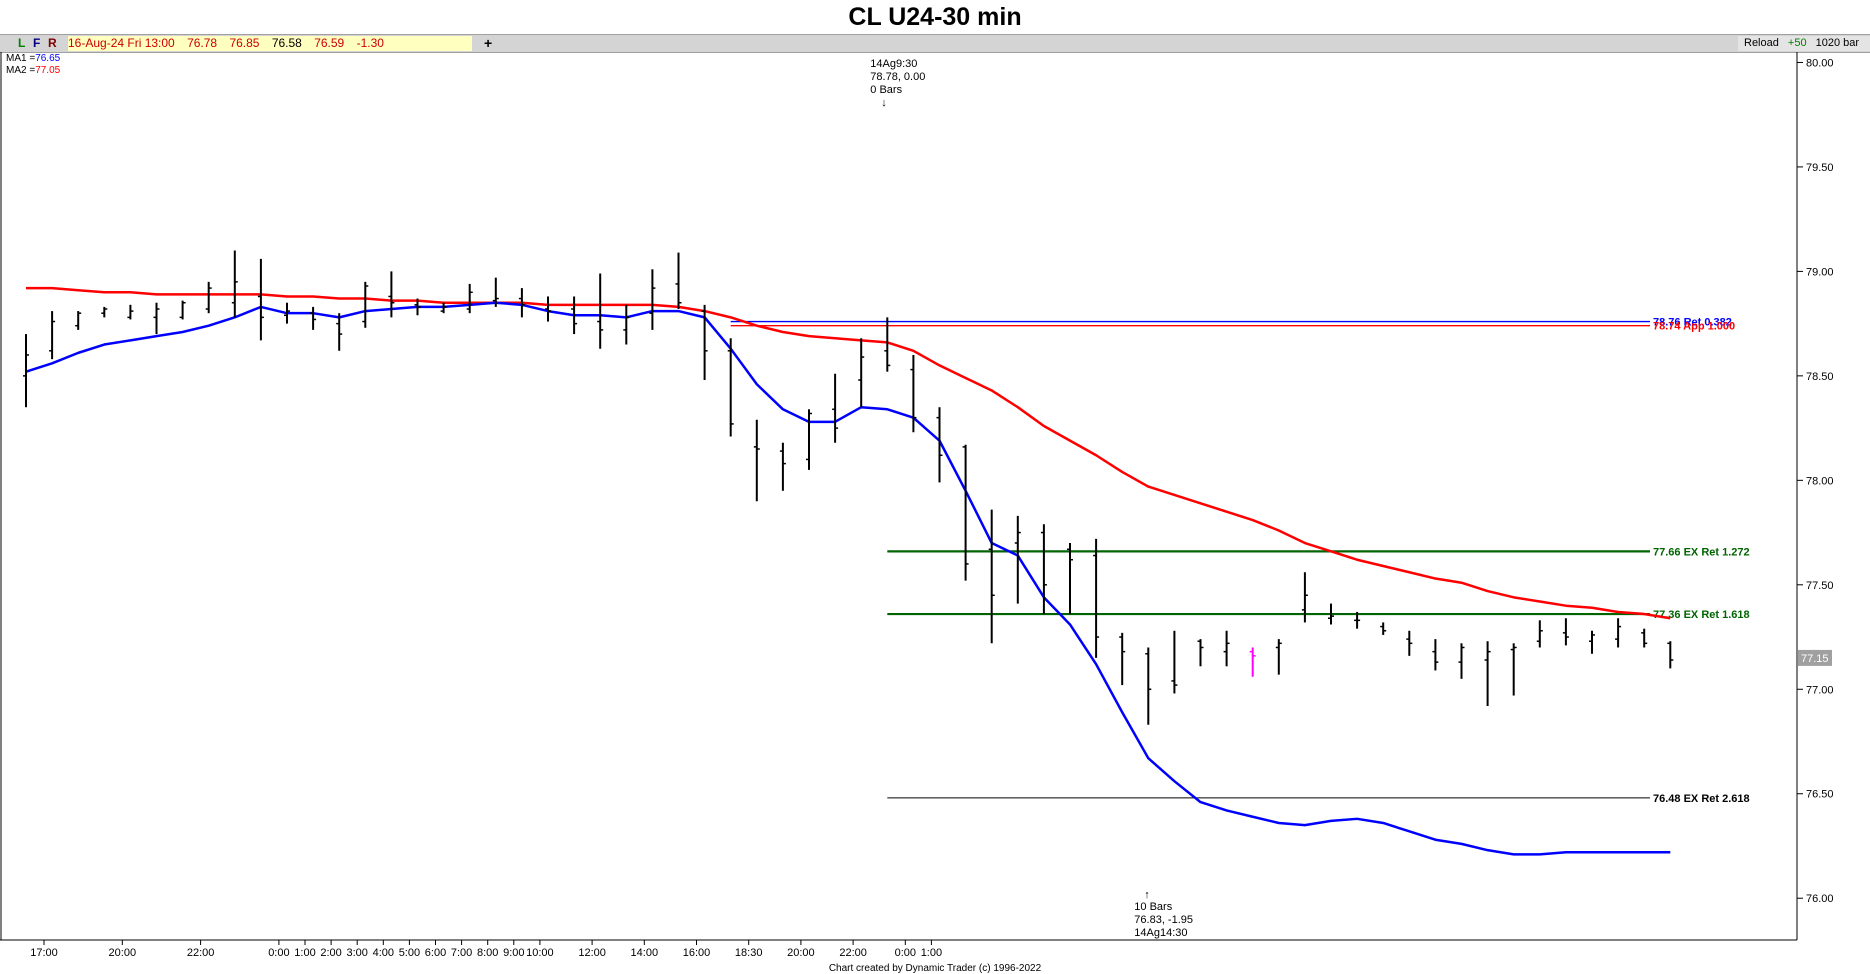 Image resolution: width=1870 pixels, height=974 pixels. Describe the element at coordinates (645, 953) in the screenshot. I see `x-tick-label: 14:00` at that location.